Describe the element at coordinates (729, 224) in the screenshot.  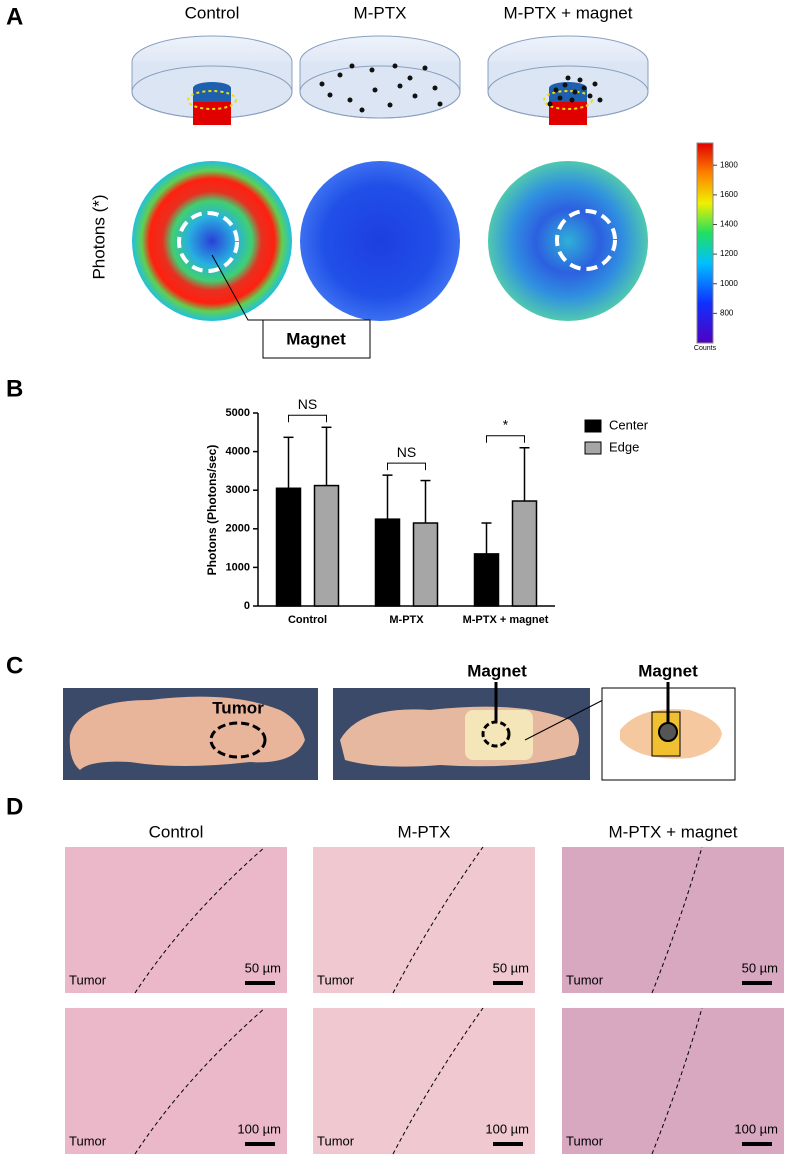
I see `colorbar-tick-label: 1400` at that location.